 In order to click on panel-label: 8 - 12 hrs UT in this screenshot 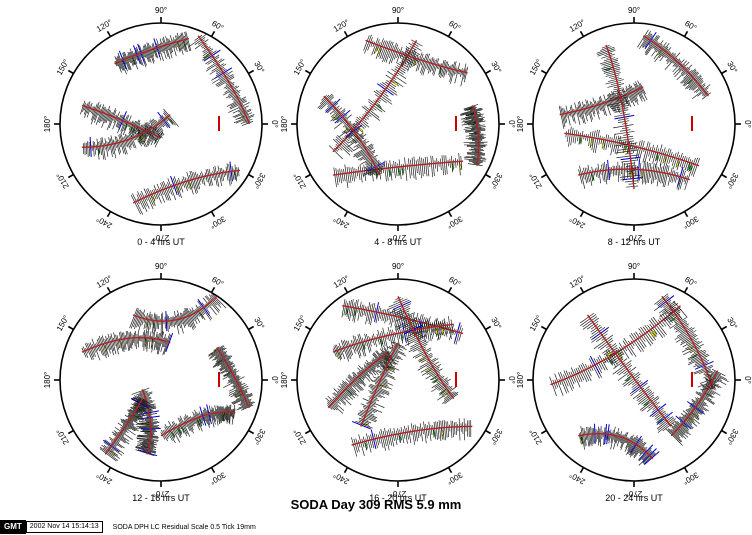, I will do `click(634, 242)`.